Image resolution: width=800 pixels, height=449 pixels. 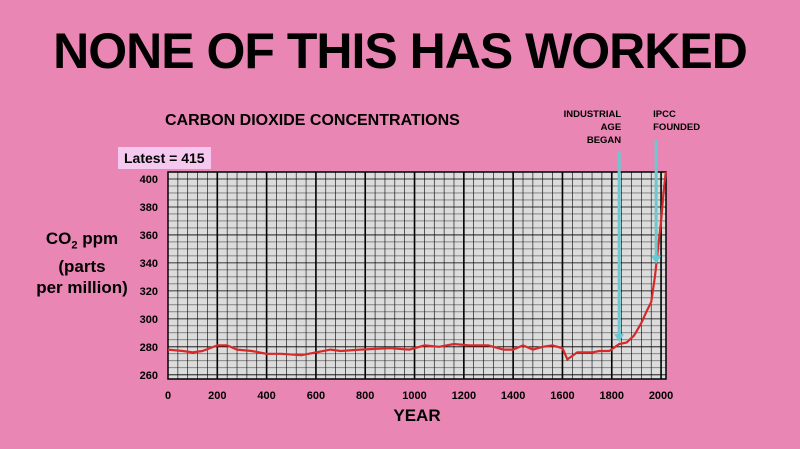 I want to click on x-tick-label: 1000, so click(x=414, y=396).